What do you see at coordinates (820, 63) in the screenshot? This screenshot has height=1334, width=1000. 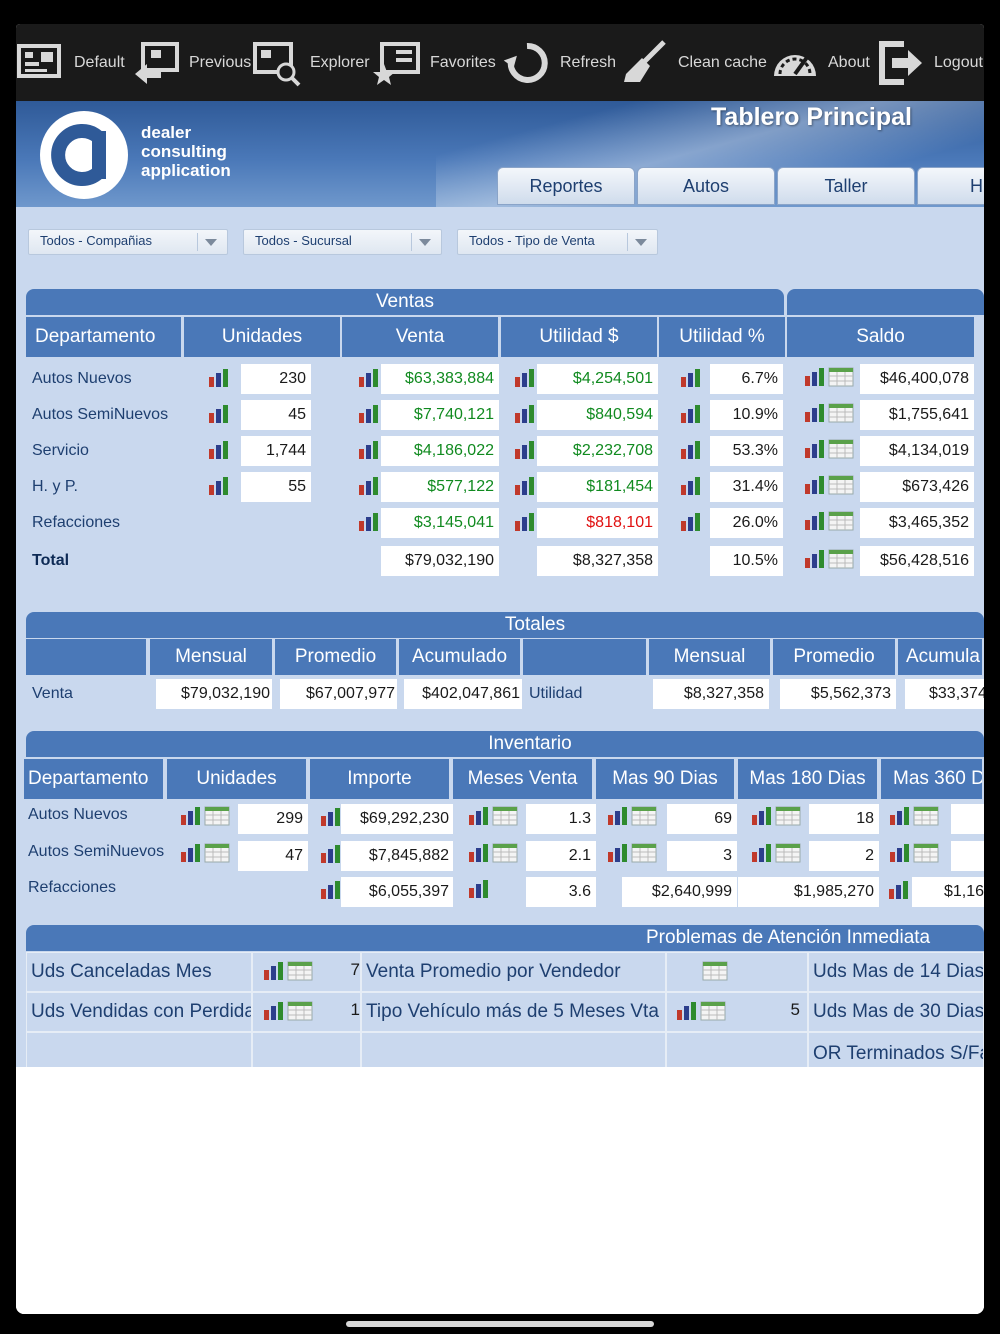 I see `toolbar-about-button: About` at bounding box center [820, 63].